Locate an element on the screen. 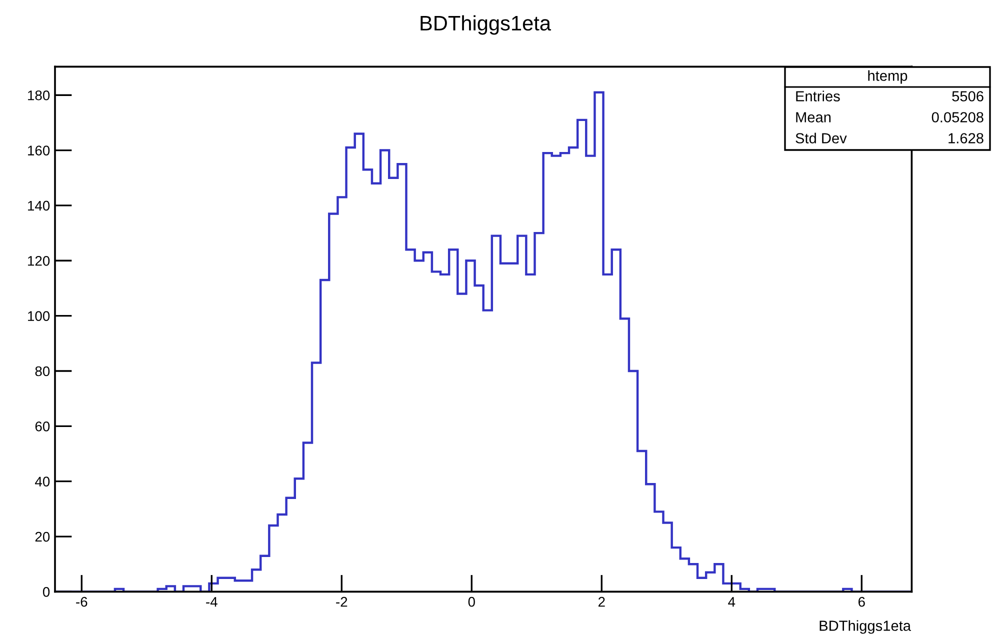  y-tick-label: 100 is located at coordinates (39, 316).